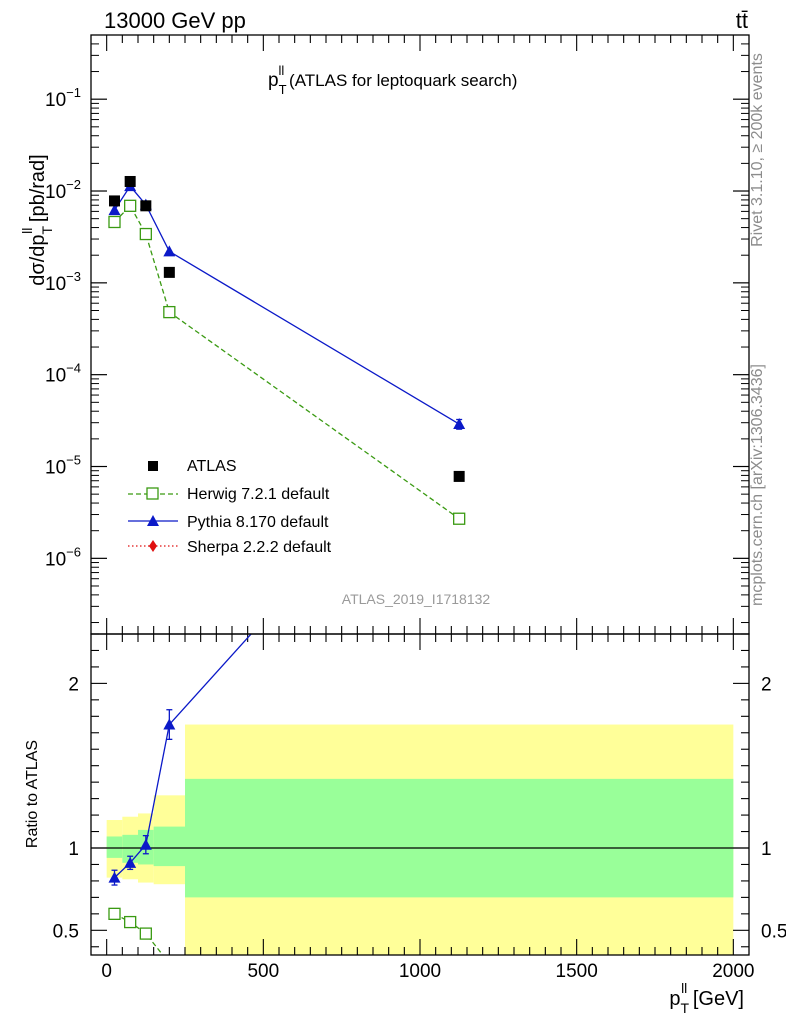  Describe the element at coordinates (212, 466) in the screenshot. I see `legend-atlas-label: ATLAS` at that location.